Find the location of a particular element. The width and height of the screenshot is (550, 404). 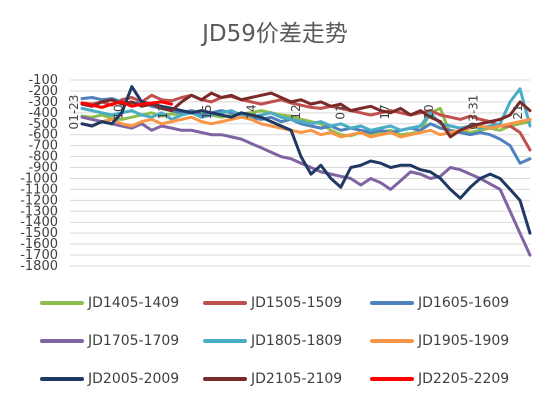

y-tick-label: -800 is located at coordinates (43, 157).